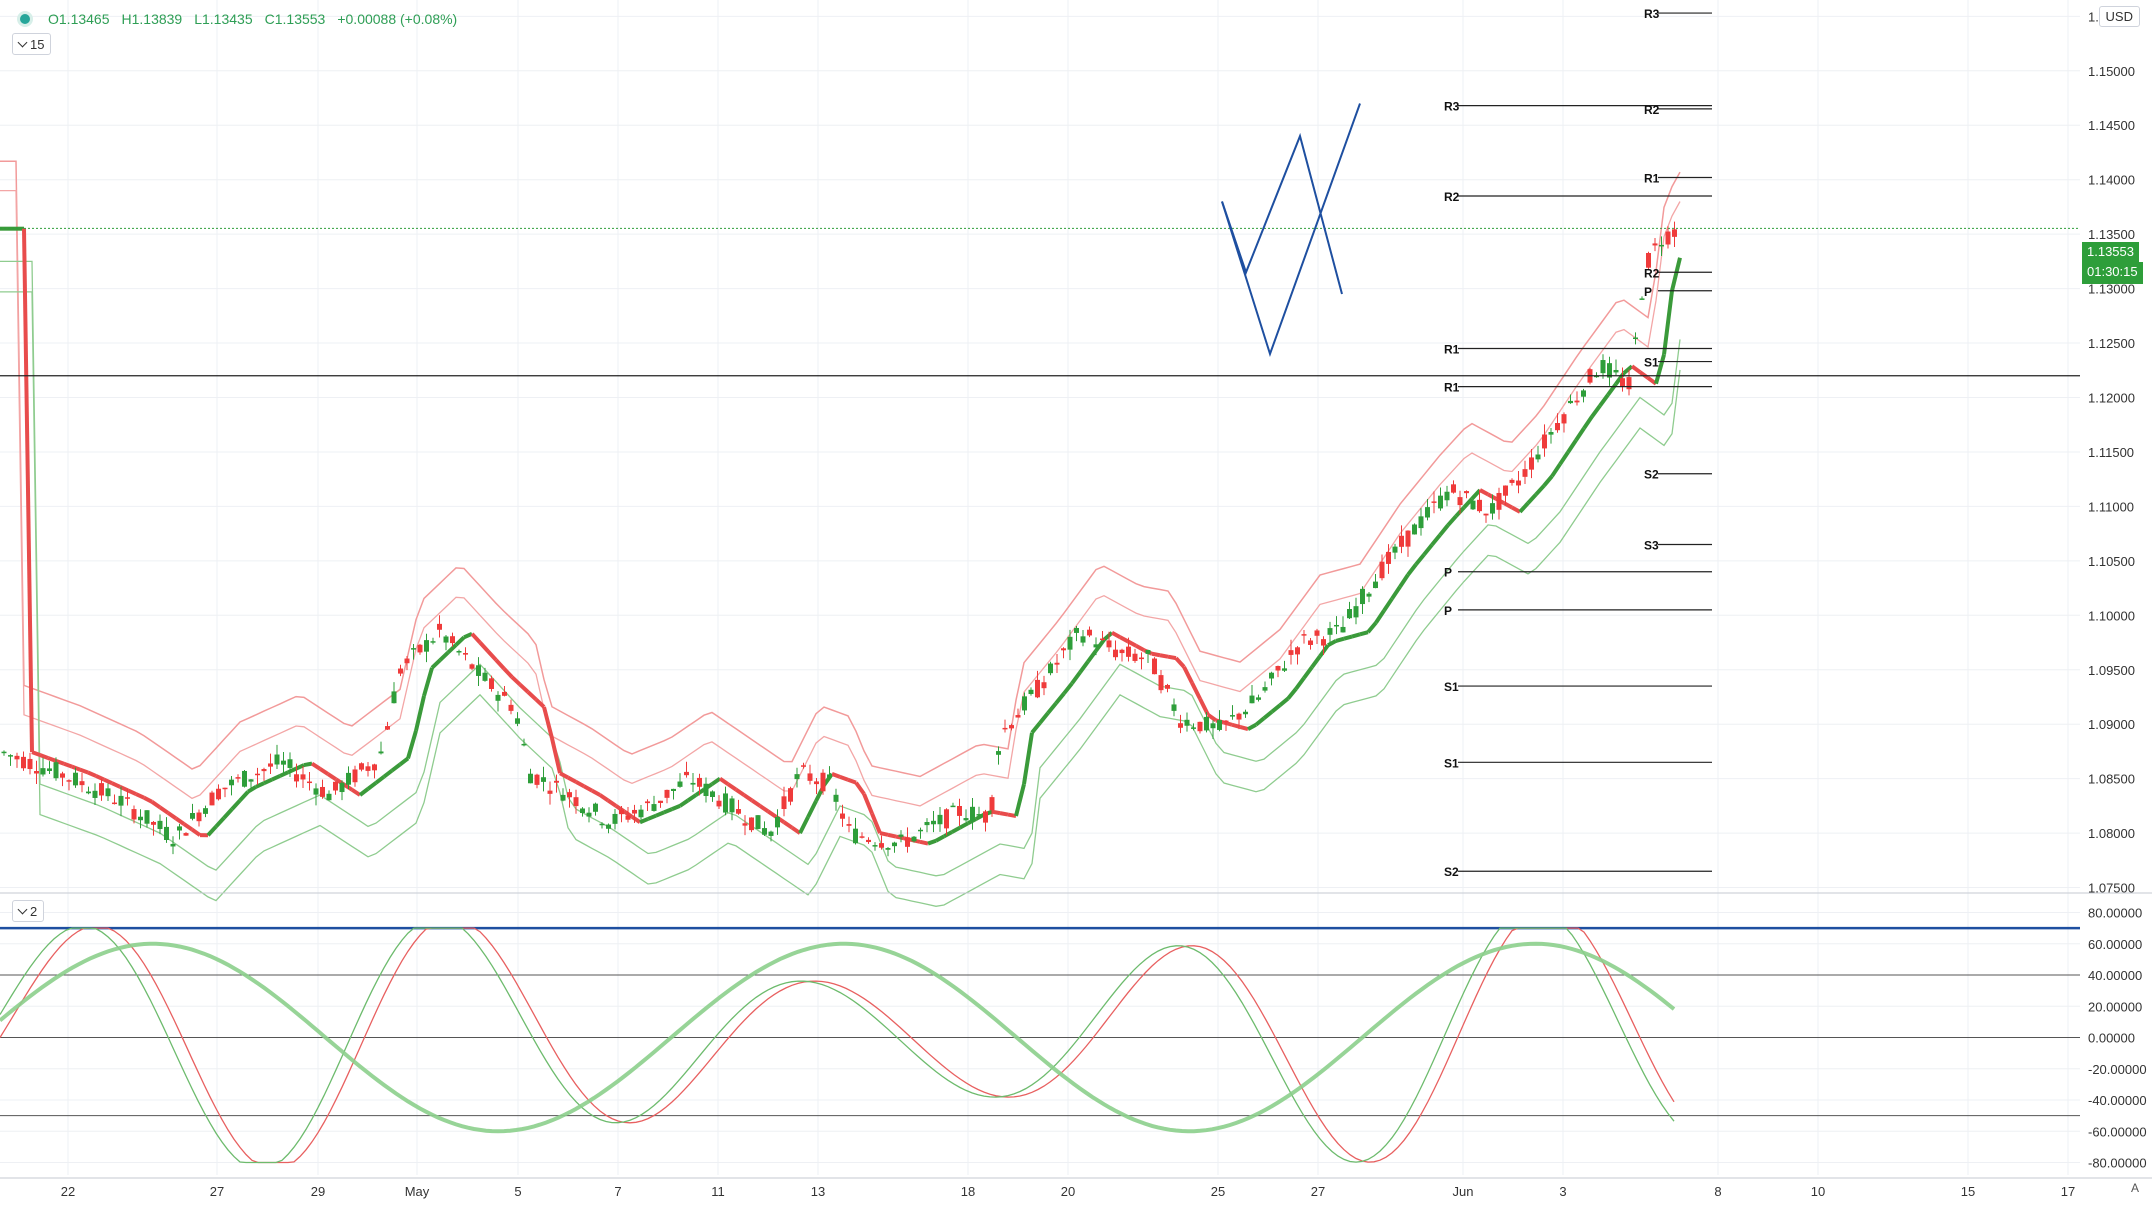  Describe the element at coordinates (2111, 125) in the screenshot. I see `price-tick-label: 1.14500` at that location.